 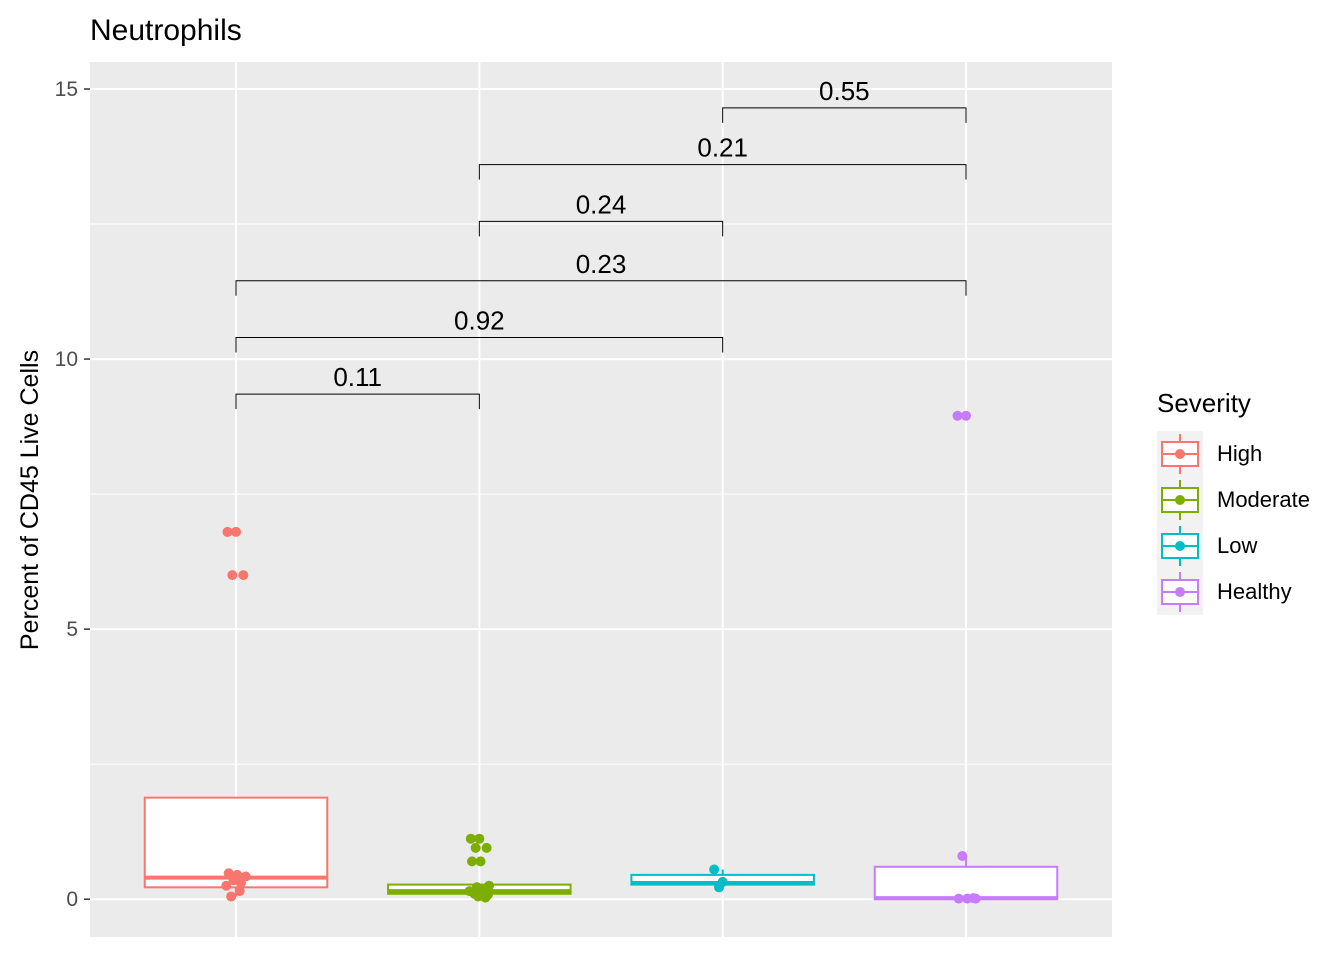 I want to click on legend-label-low: Low, so click(x=1237, y=545).